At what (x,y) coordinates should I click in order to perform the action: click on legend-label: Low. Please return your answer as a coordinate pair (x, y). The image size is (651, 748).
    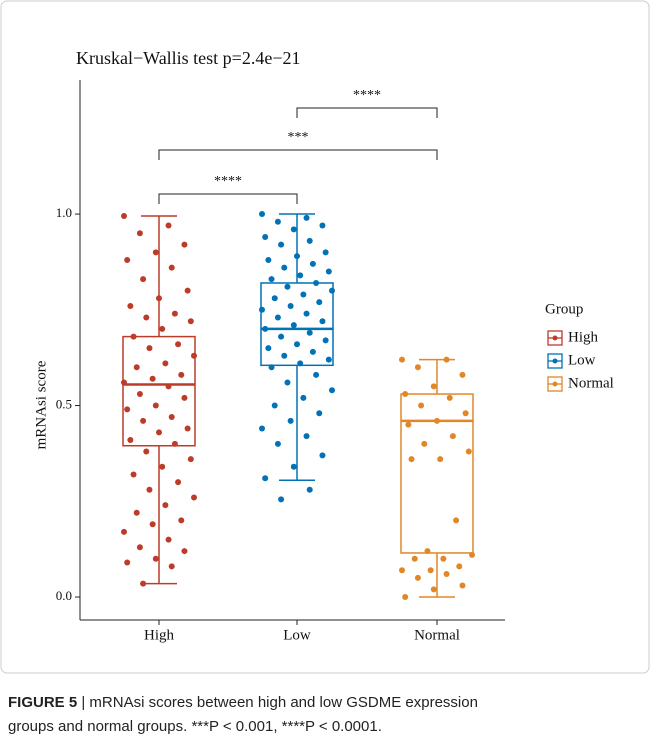
    Looking at the image, I should click on (582, 360).